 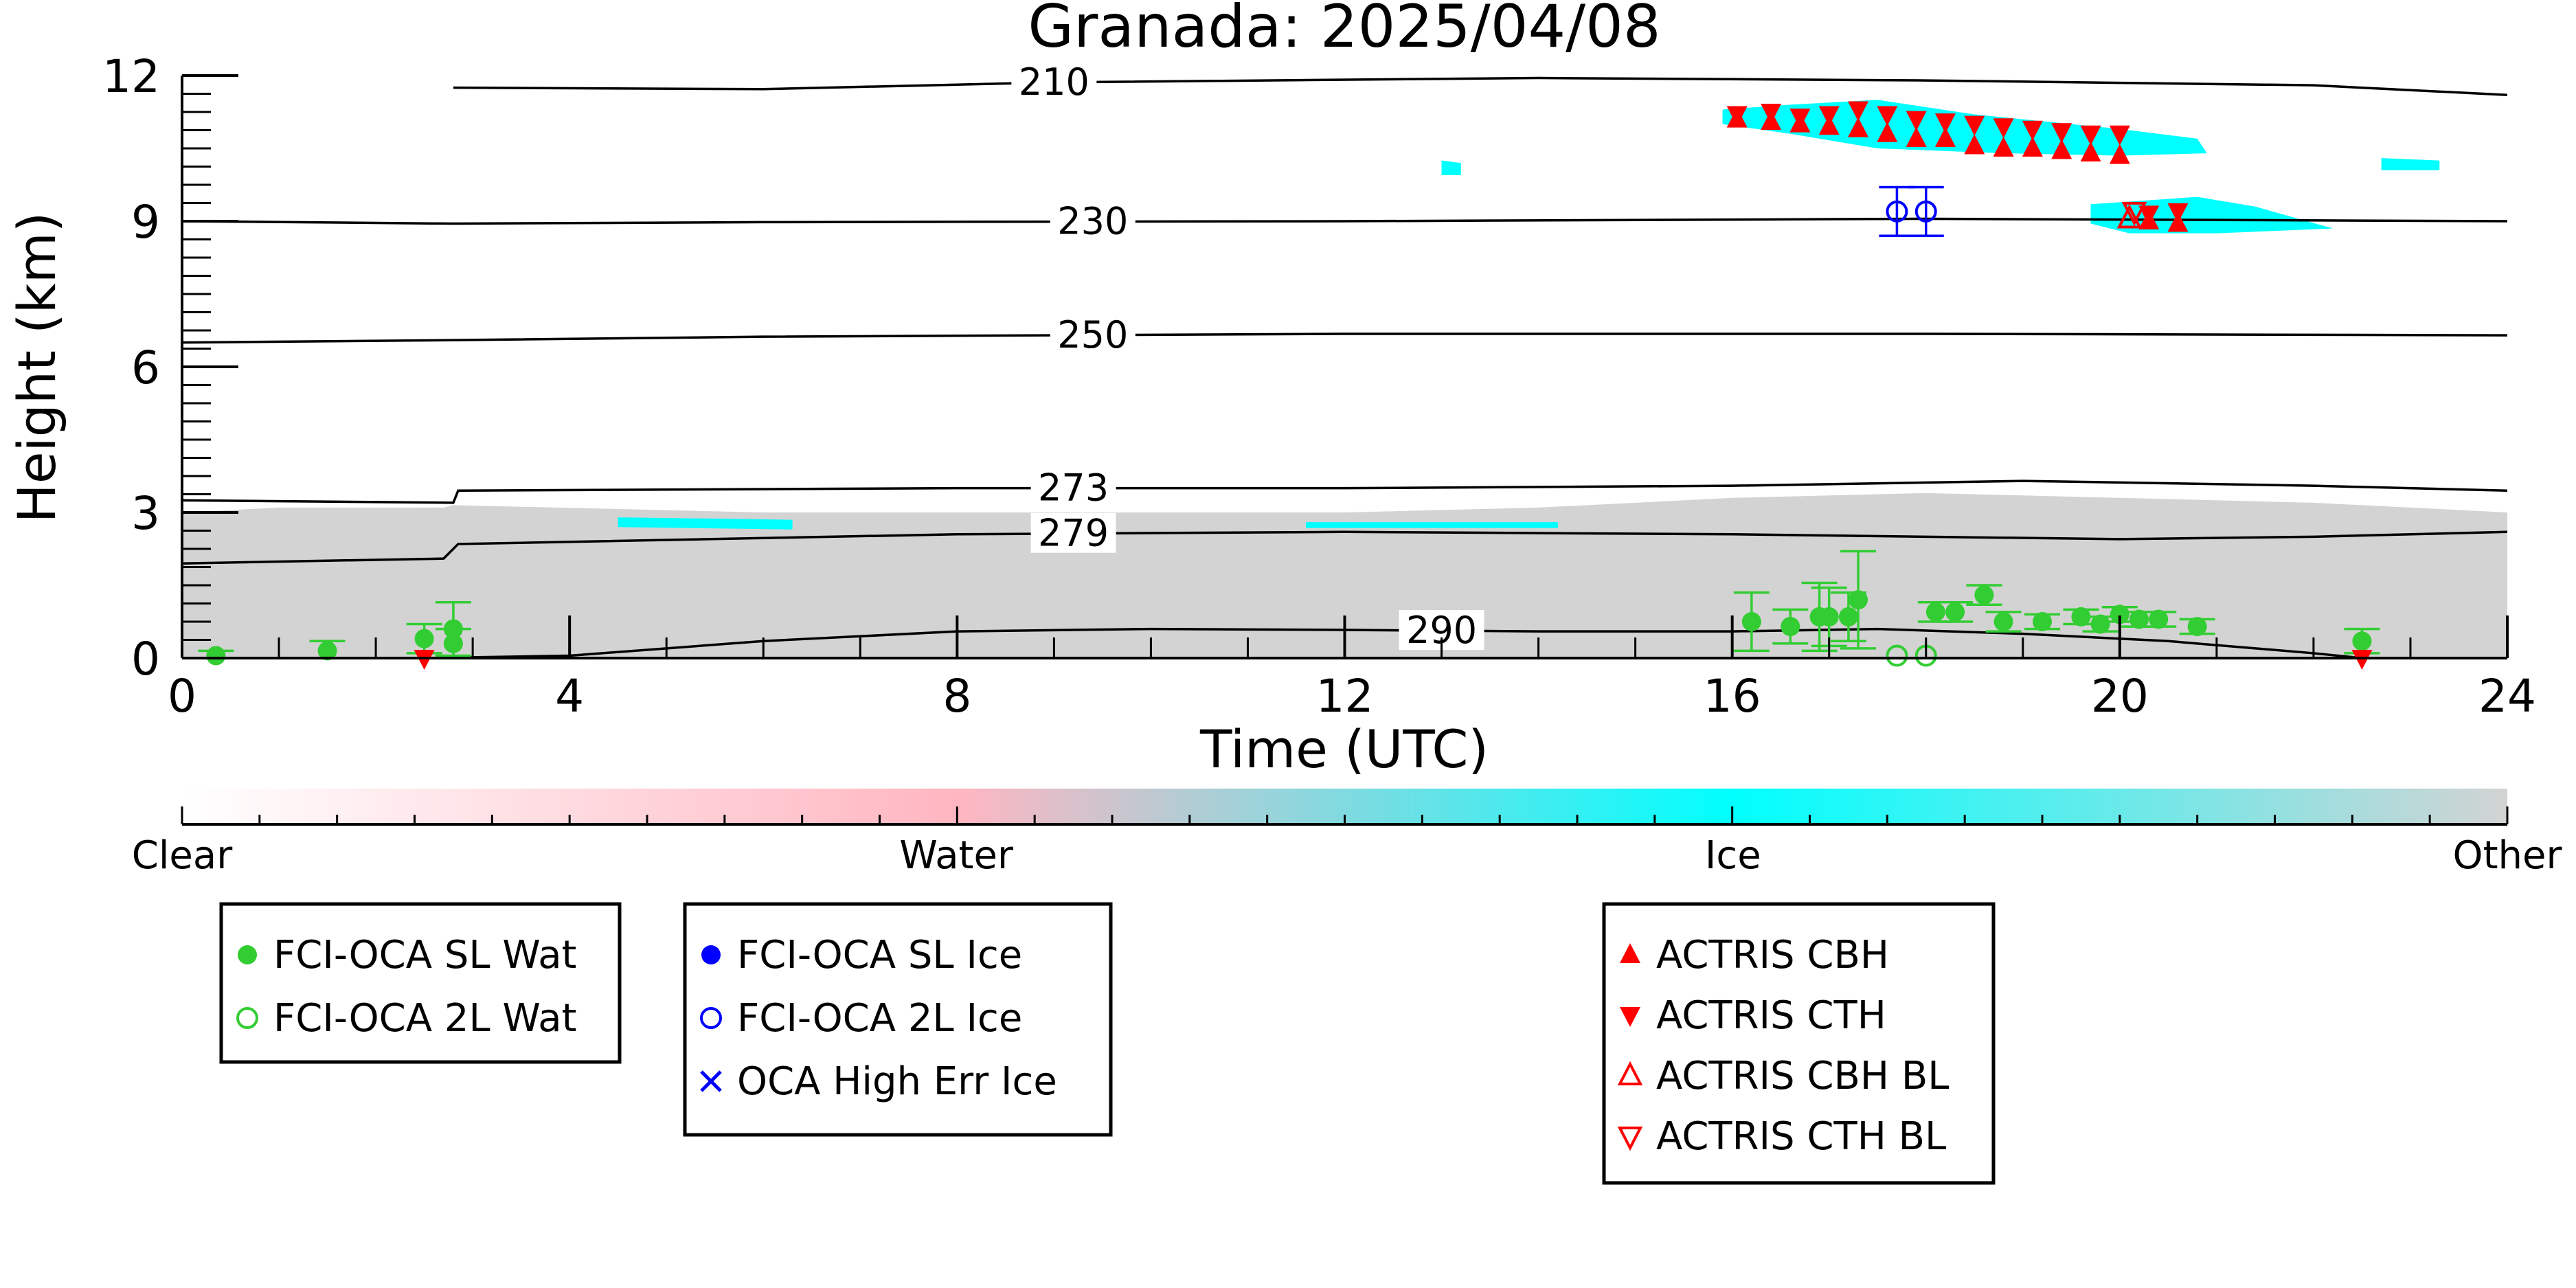 What do you see at coordinates (145, 222) in the screenshot?
I see `y-tick-label: 9` at bounding box center [145, 222].